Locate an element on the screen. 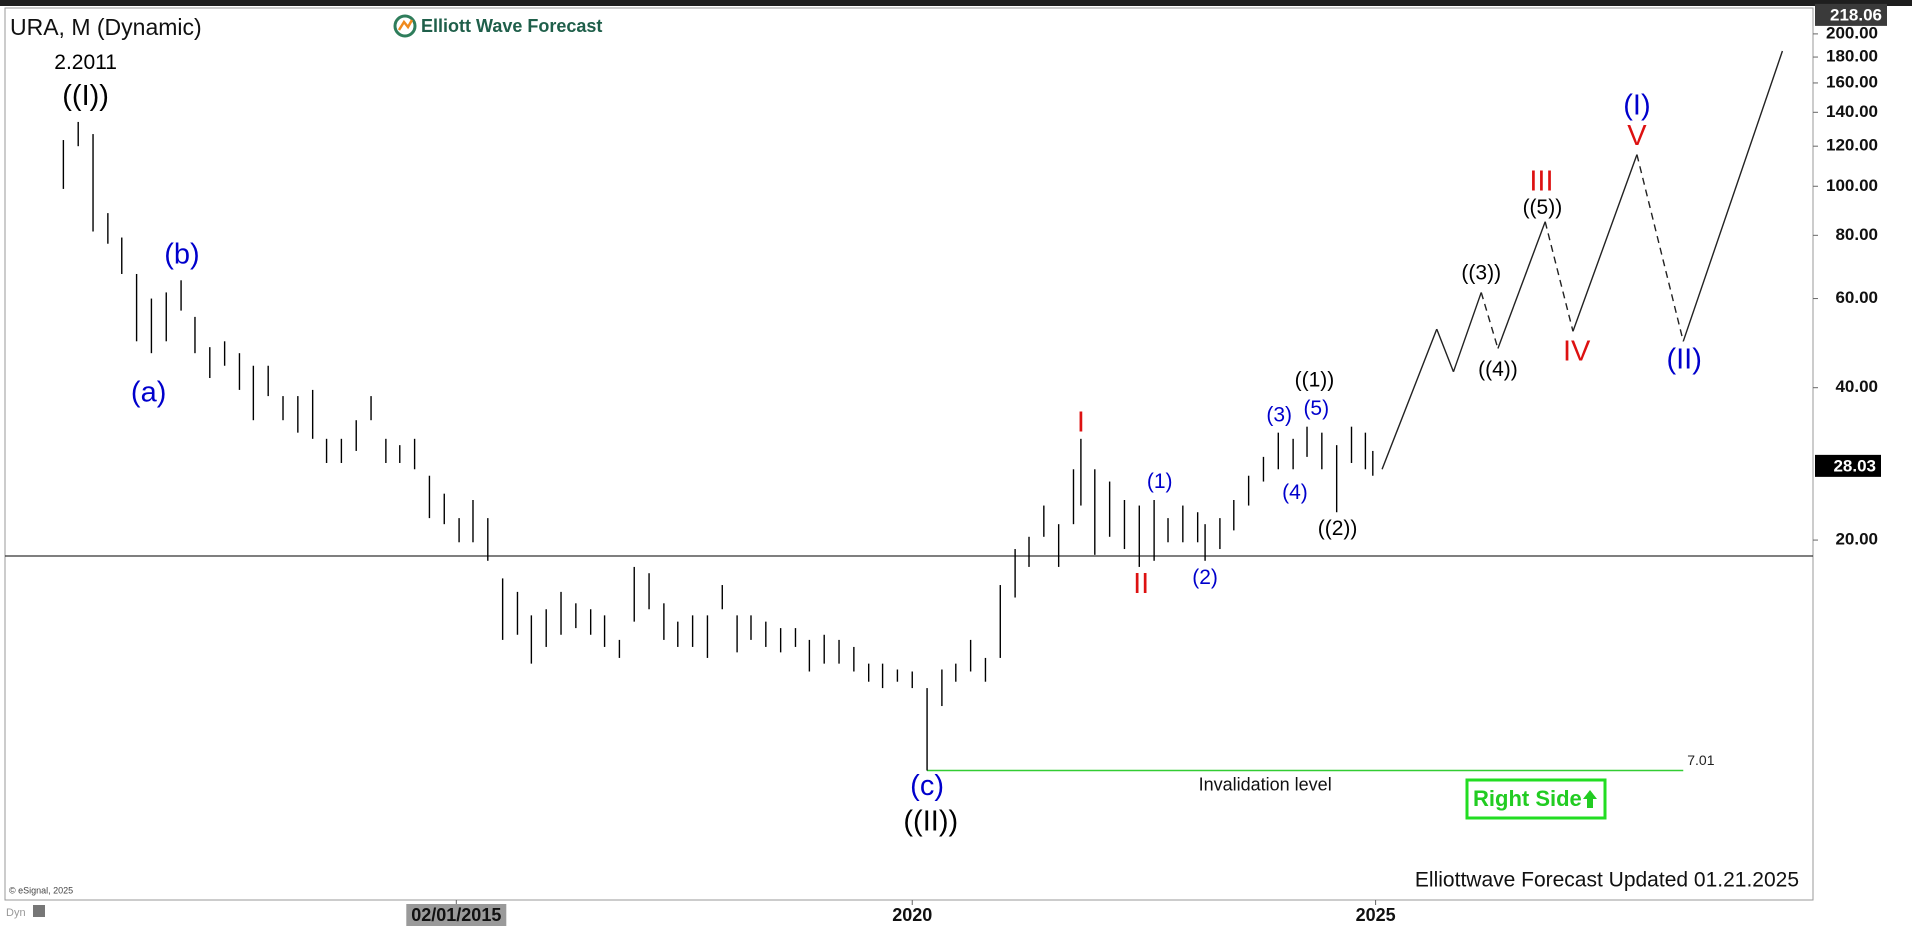  y-tick-label: 180.00 is located at coordinates (1852, 56).